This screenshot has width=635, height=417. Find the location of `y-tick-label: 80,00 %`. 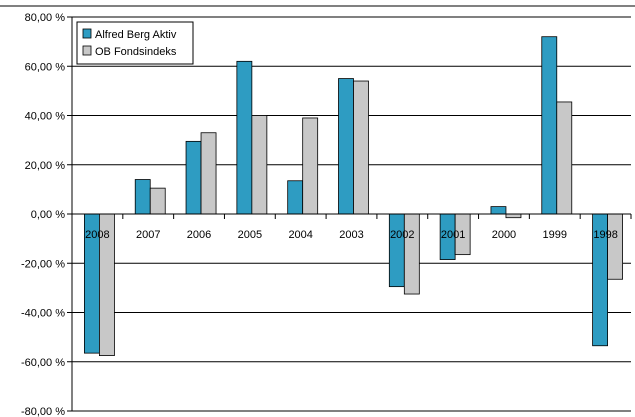

y-tick-label: 80,00 % is located at coordinates (45, 18).